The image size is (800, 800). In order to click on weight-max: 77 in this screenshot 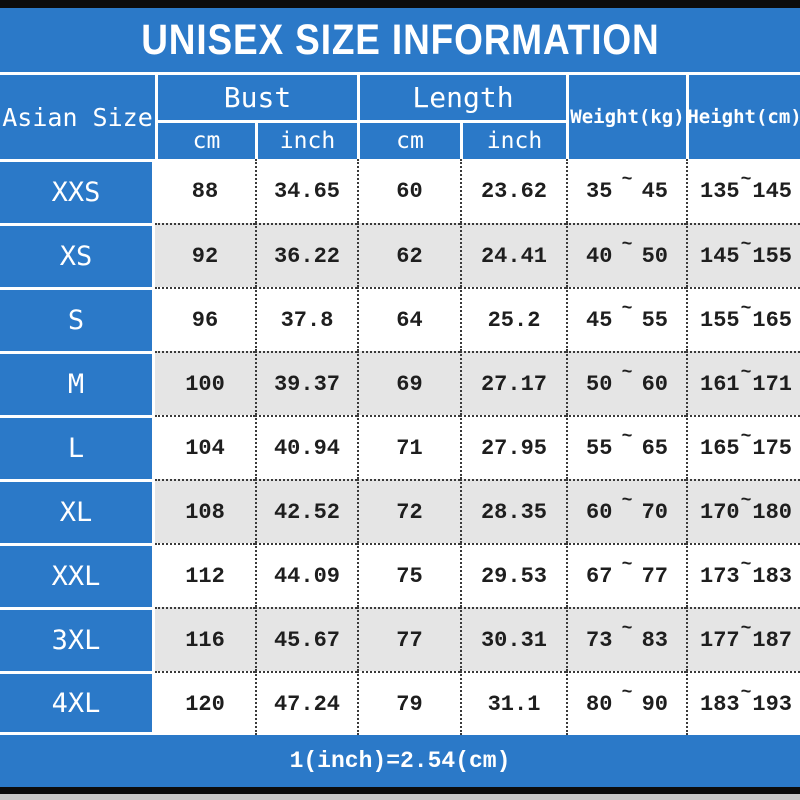, I will do `click(654, 576)`.